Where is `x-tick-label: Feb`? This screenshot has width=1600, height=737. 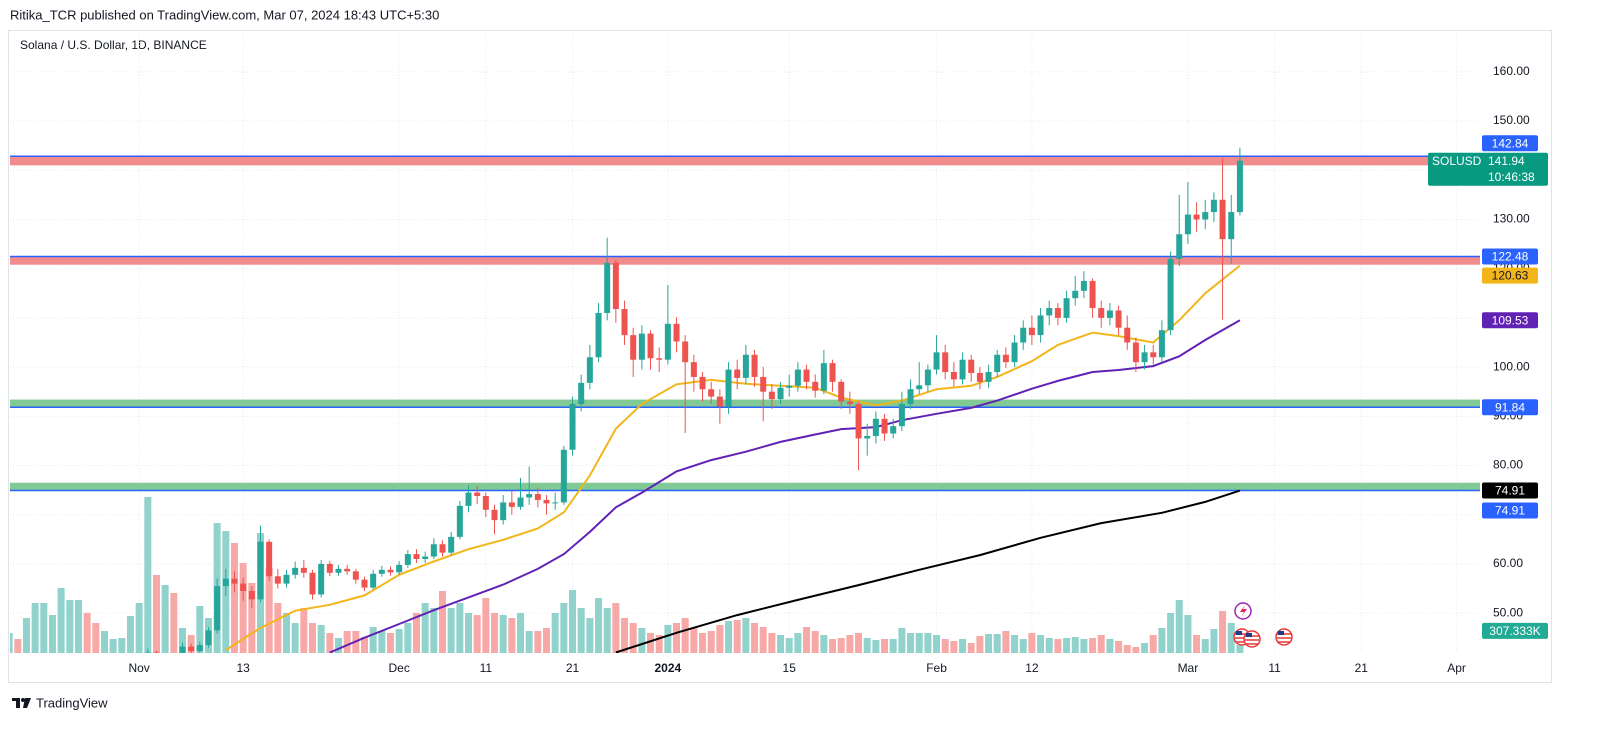 x-tick-label: Feb is located at coordinates (936, 668).